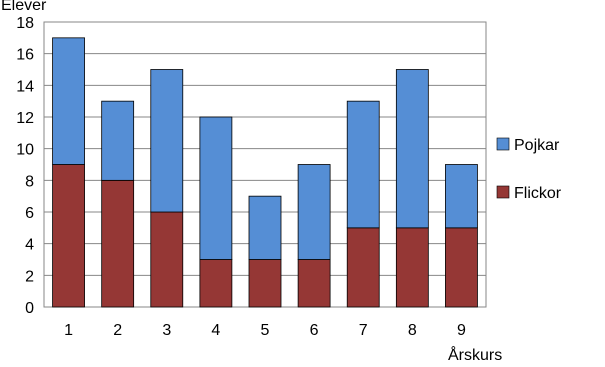 Image resolution: width=605 pixels, height=367 pixels. Describe the element at coordinates (117, 330) in the screenshot. I see `x-tick-label: 2` at that location.